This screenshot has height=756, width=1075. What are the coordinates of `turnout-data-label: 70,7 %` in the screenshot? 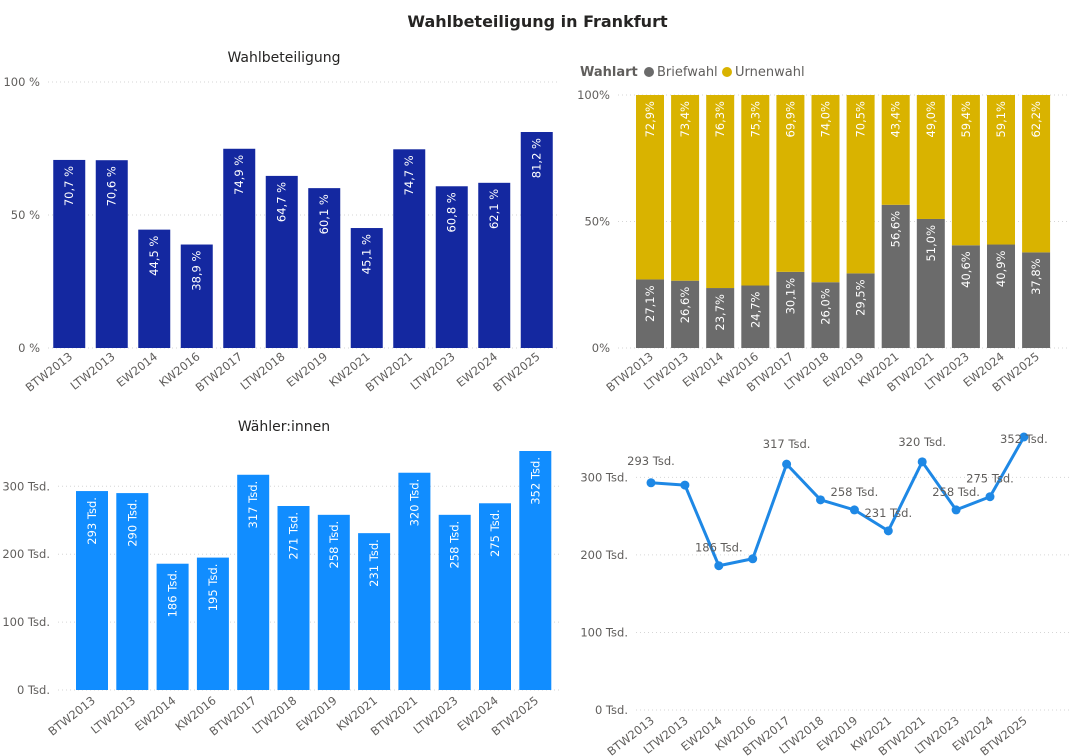 It's located at (69, 186).